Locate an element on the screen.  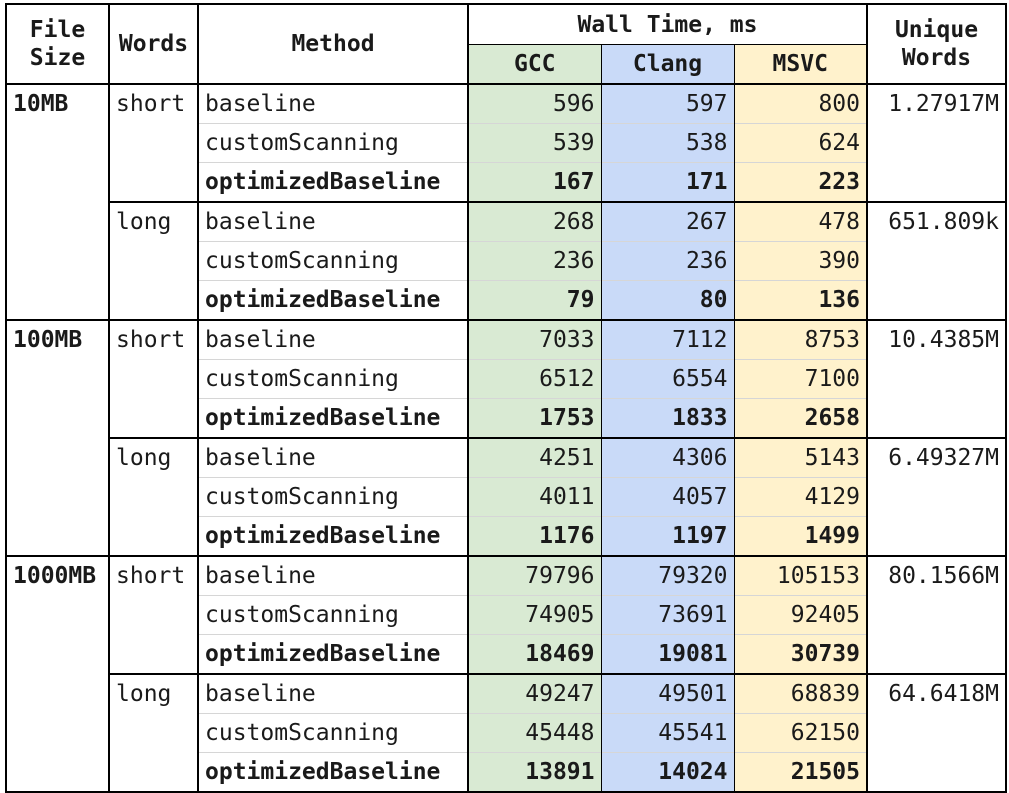
header-msvc: MSVC is located at coordinates (801, 64).